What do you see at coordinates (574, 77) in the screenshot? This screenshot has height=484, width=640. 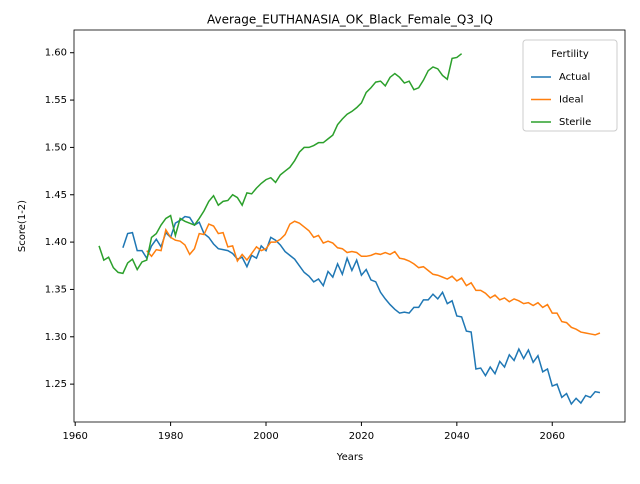 I see `legend-label: Actual` at bounding box center [574, 77].